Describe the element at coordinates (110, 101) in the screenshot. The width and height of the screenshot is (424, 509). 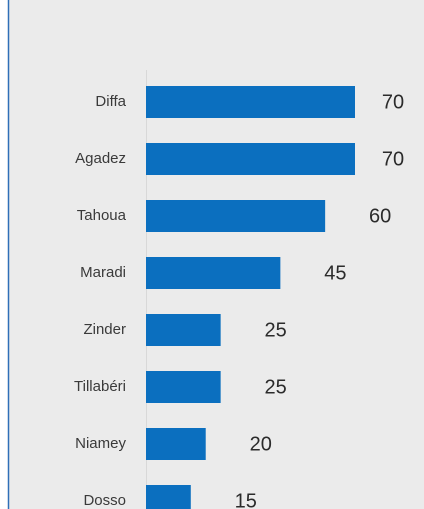
I see `category-label: Diffa` at that location.